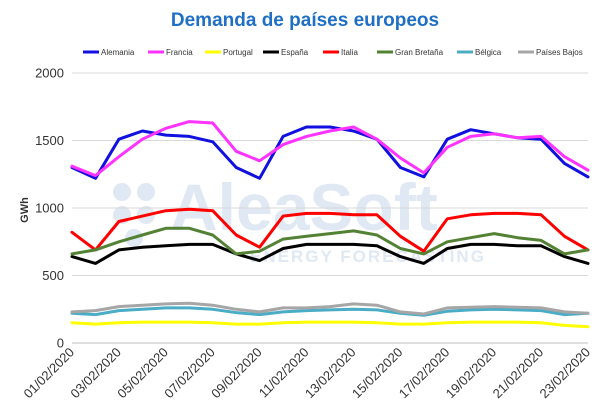 This screenshot has height=416, width=600. What do you see at coordinates (238, 52) in the screenshot?
I see `legend-label: Portugal` at bounding box center [238, 52].